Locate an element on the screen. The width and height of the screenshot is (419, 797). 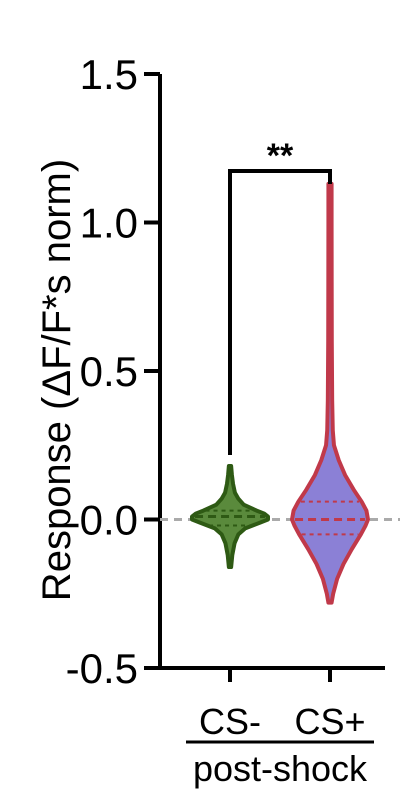
x-category-label: CS+ is located at coordinates (329, 721).